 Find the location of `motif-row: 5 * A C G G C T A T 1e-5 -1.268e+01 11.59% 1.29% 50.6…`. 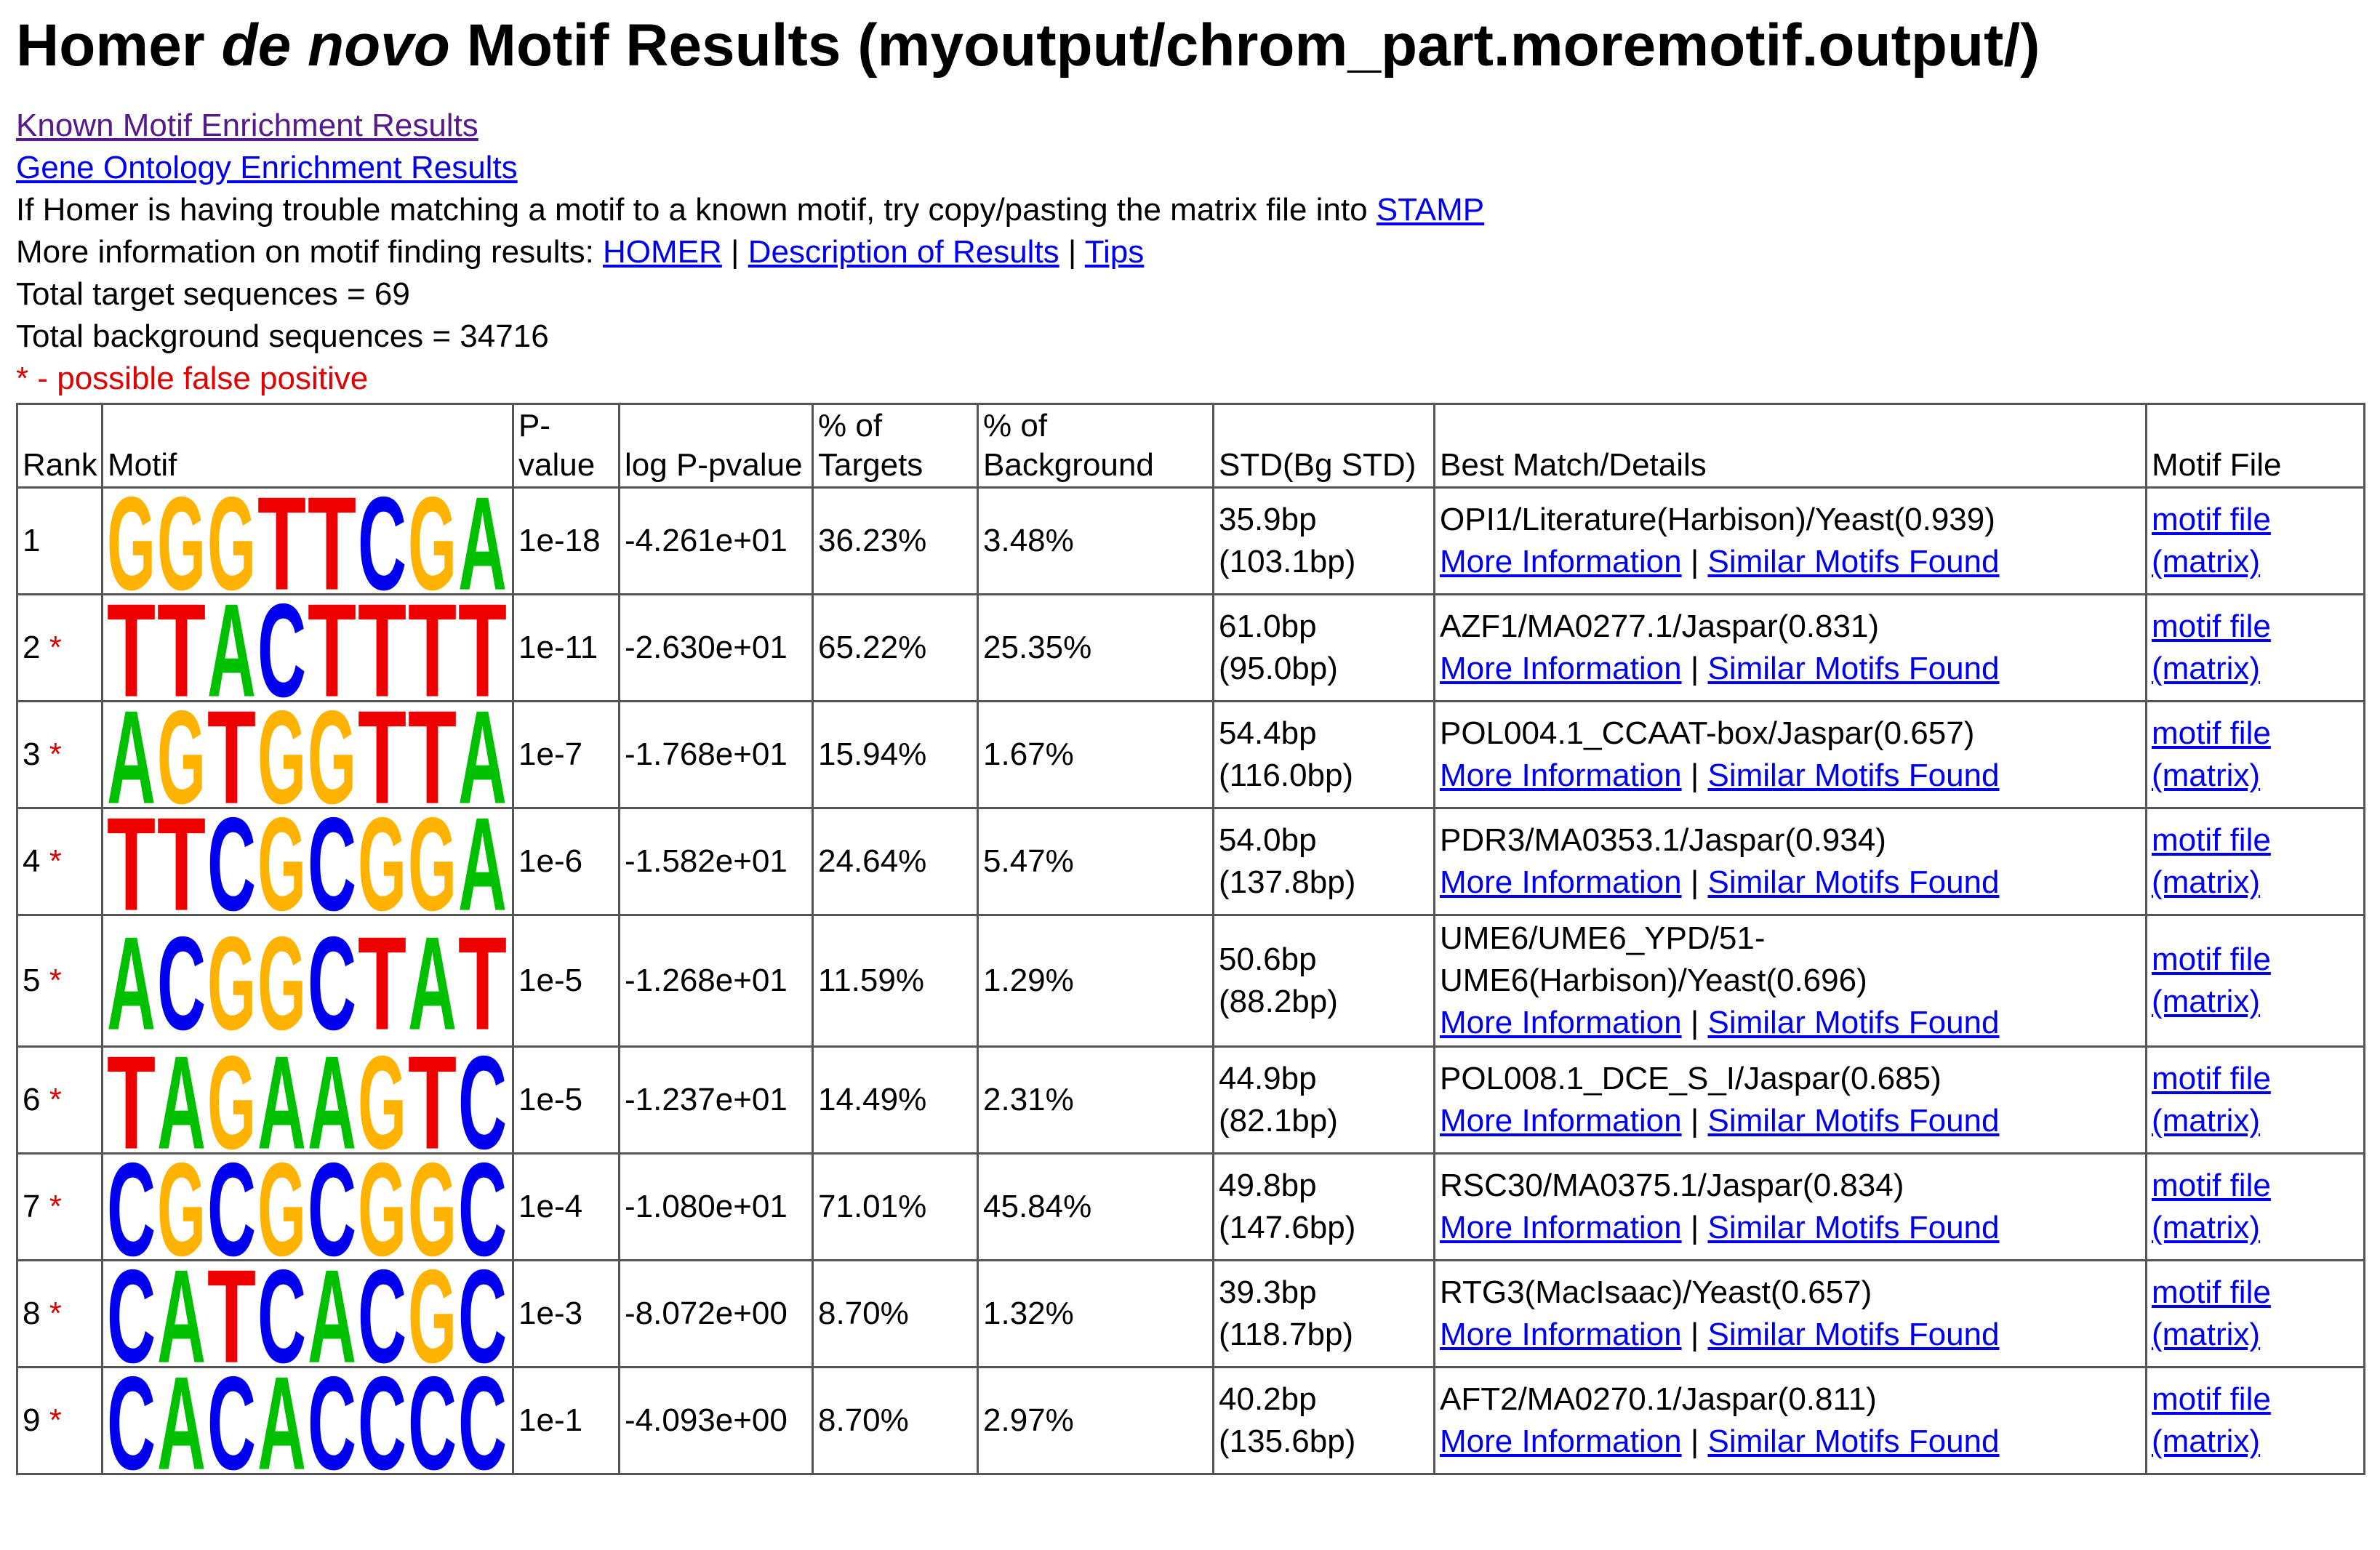

motif-row: 5 * A C G G C T A T 1e-5 -1.268e+01 11.59% 1.29% 50.6… is located at coordinates (1190, 981).